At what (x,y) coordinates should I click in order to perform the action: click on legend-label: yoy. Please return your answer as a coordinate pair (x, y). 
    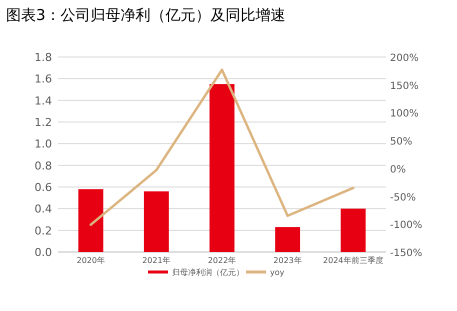
    Looking at the image, I should click on (277, 272).